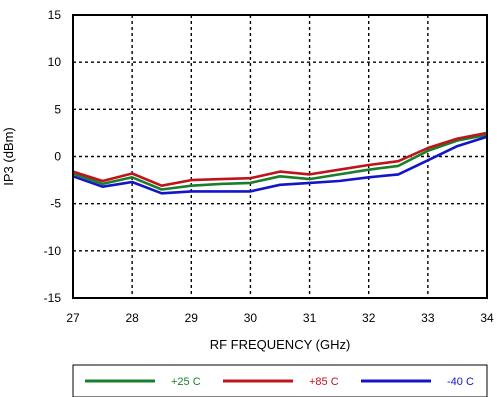 This screenshot has height=397, width=497. I want to click on series-layer, so click(280, 163).